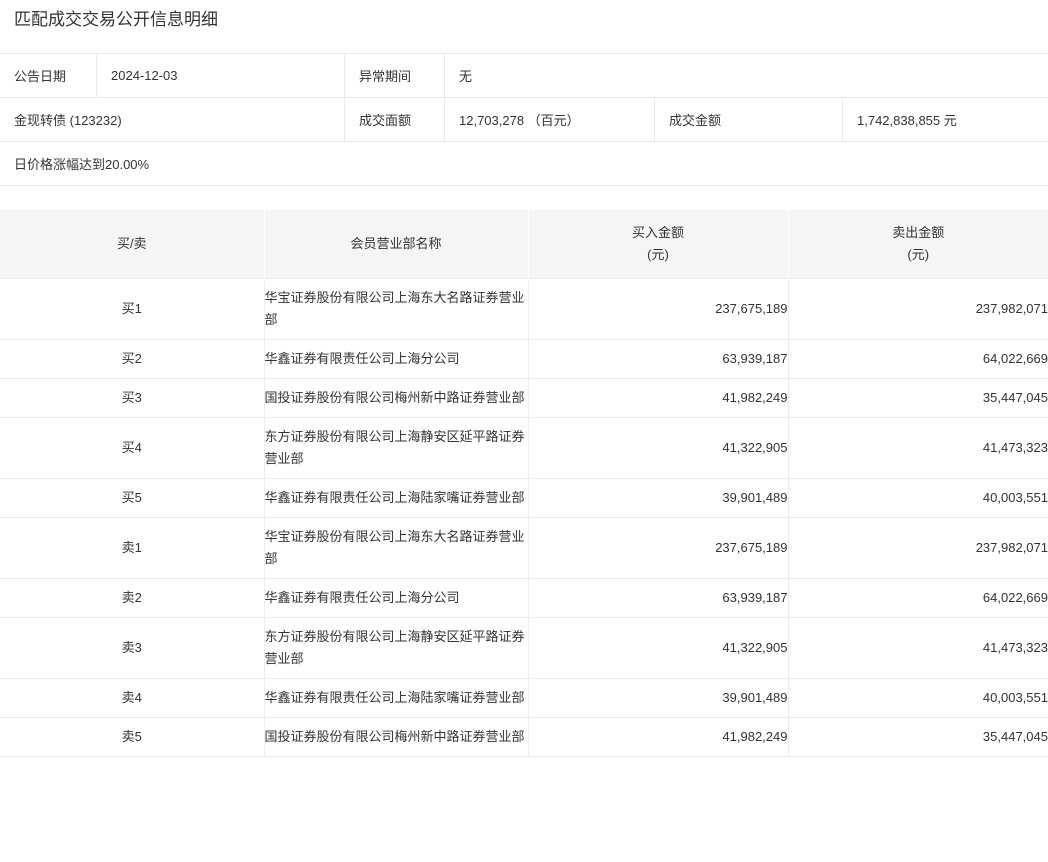  I want to click on table-row: 卖2 华鑫证券有限责任公司上海分公司 63,939,187 64,022,669, so click(524, 598).